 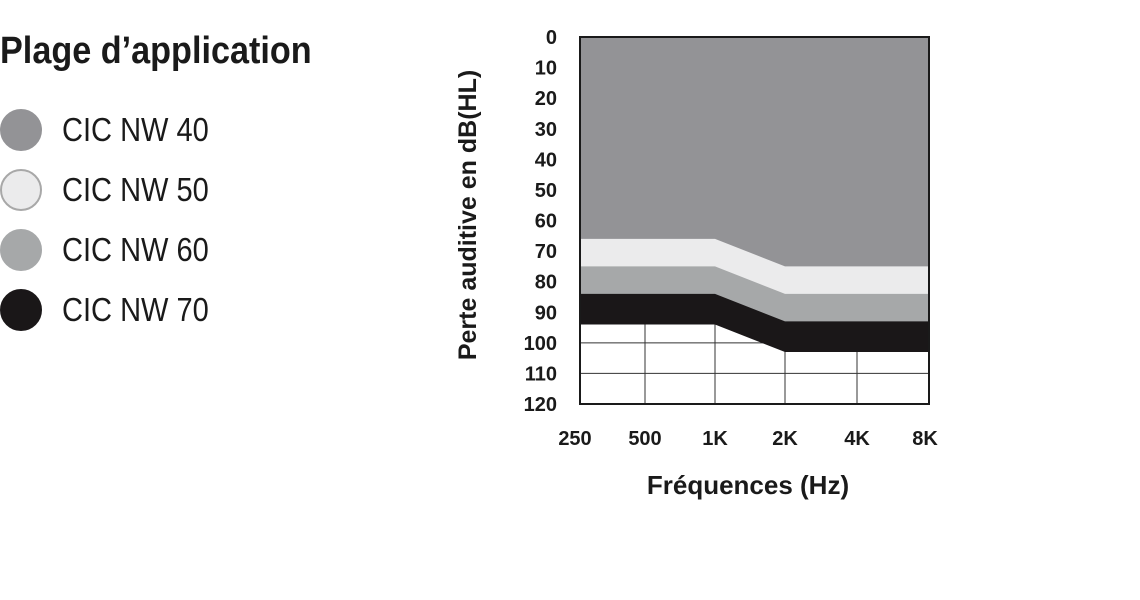 I want to click on x-tick-label-4k: 4K, so click(x=857, y=439).